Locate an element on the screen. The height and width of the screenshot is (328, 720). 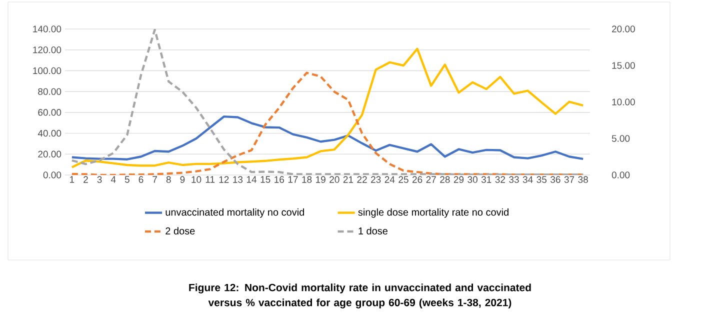
y-tick-label: 40.00 is located at coordinates (50, 133).